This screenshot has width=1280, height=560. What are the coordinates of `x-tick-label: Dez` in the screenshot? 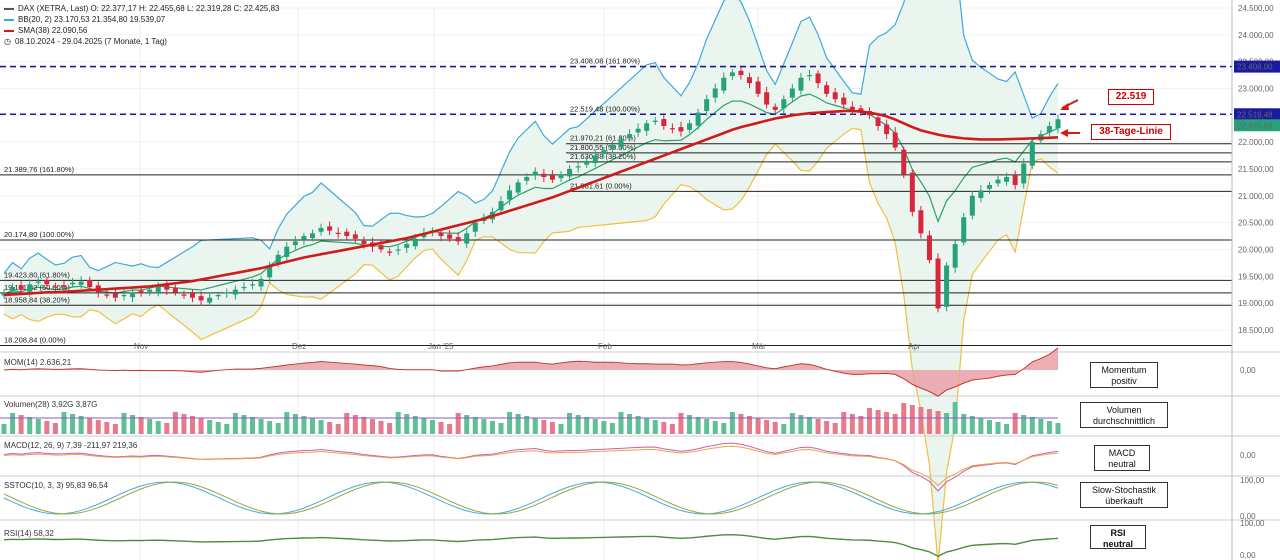 It's located at (299, 346).